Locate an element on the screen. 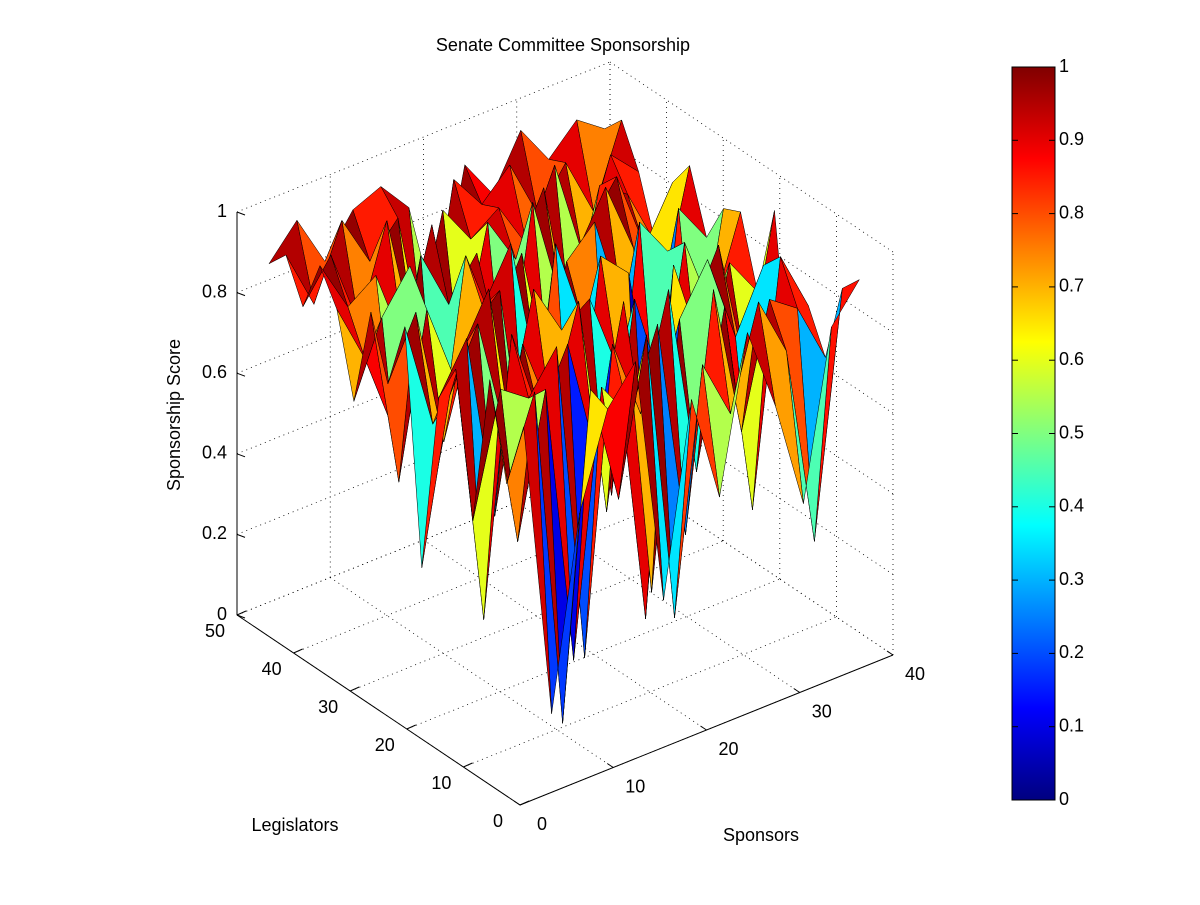  colorbar-tick-label: 1 is located at coordinates (1064, 66).